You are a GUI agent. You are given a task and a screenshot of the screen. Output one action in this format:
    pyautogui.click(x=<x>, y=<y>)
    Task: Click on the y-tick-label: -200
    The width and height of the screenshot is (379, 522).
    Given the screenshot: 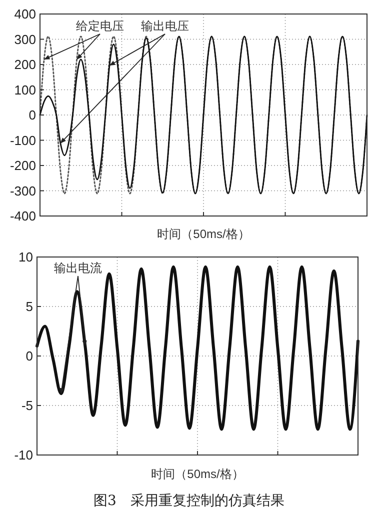 What is the action you would take?
    pyautogui.click(x=23, y=166)
    